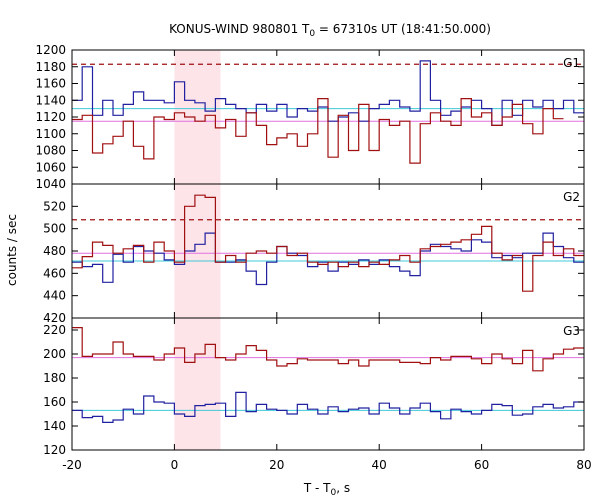 The image size is (600, 500). Describe the element at coordinates (50, 67) in the screenshot. I see `y-tick-label: 1180` at that location.